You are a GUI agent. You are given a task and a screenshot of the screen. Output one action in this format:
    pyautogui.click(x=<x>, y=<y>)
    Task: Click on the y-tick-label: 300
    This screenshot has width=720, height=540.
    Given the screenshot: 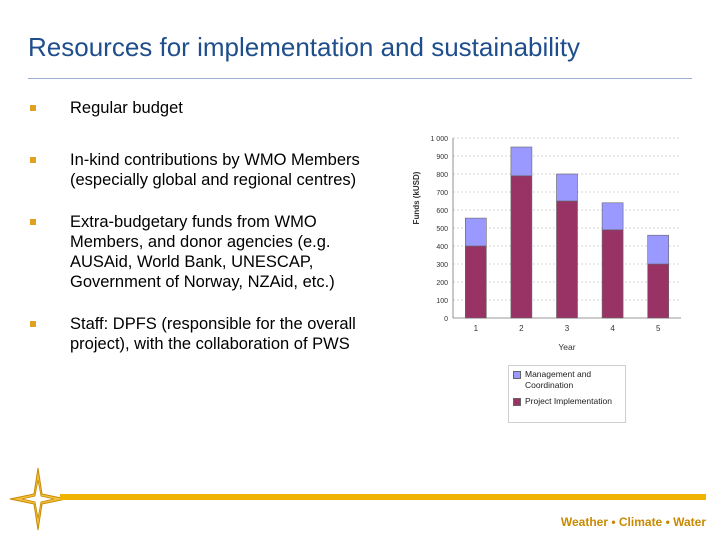 What is the action you would take?
    pyautogui.click(x=442, y=265)
    